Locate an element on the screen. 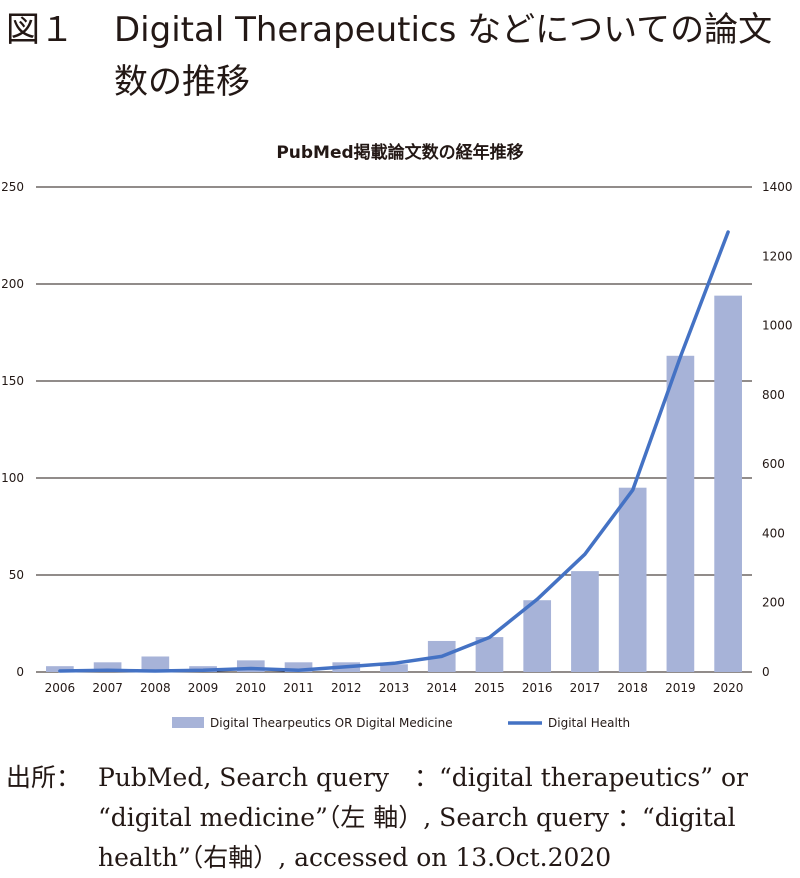  right-axis-tick-label: 400 is located at coordinates (773, 533).